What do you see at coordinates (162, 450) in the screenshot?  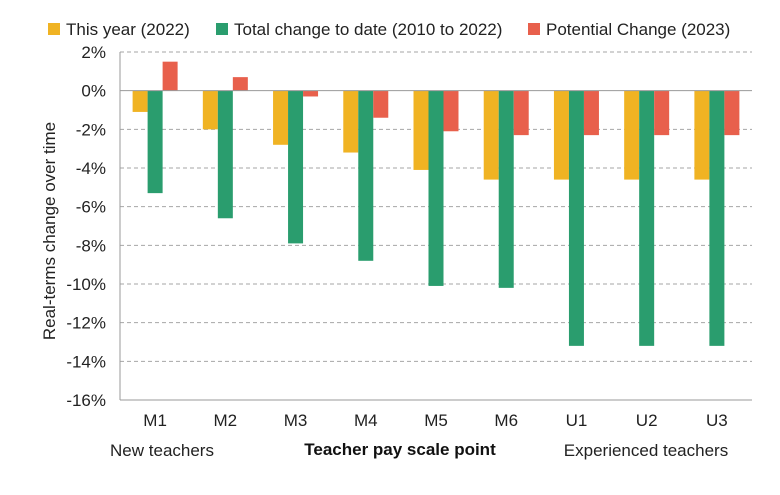 I see `group-label-new-teachers: New teachers` at bounding box center [162, 450].